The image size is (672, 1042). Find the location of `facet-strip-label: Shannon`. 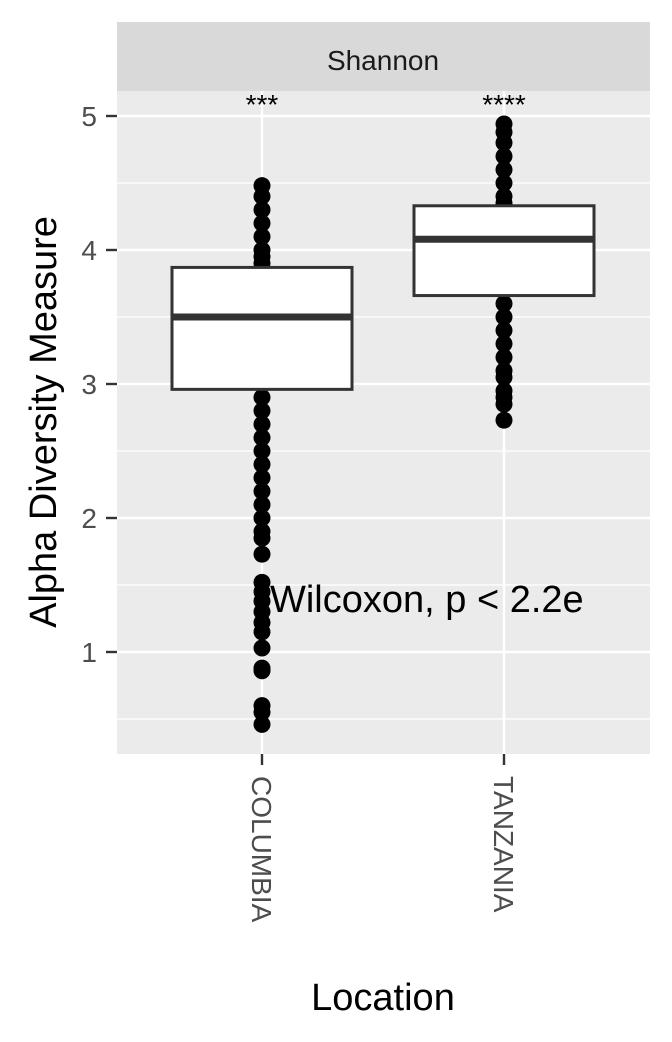

facet-strip-label: Shannon is located at coordinates (383, 60).